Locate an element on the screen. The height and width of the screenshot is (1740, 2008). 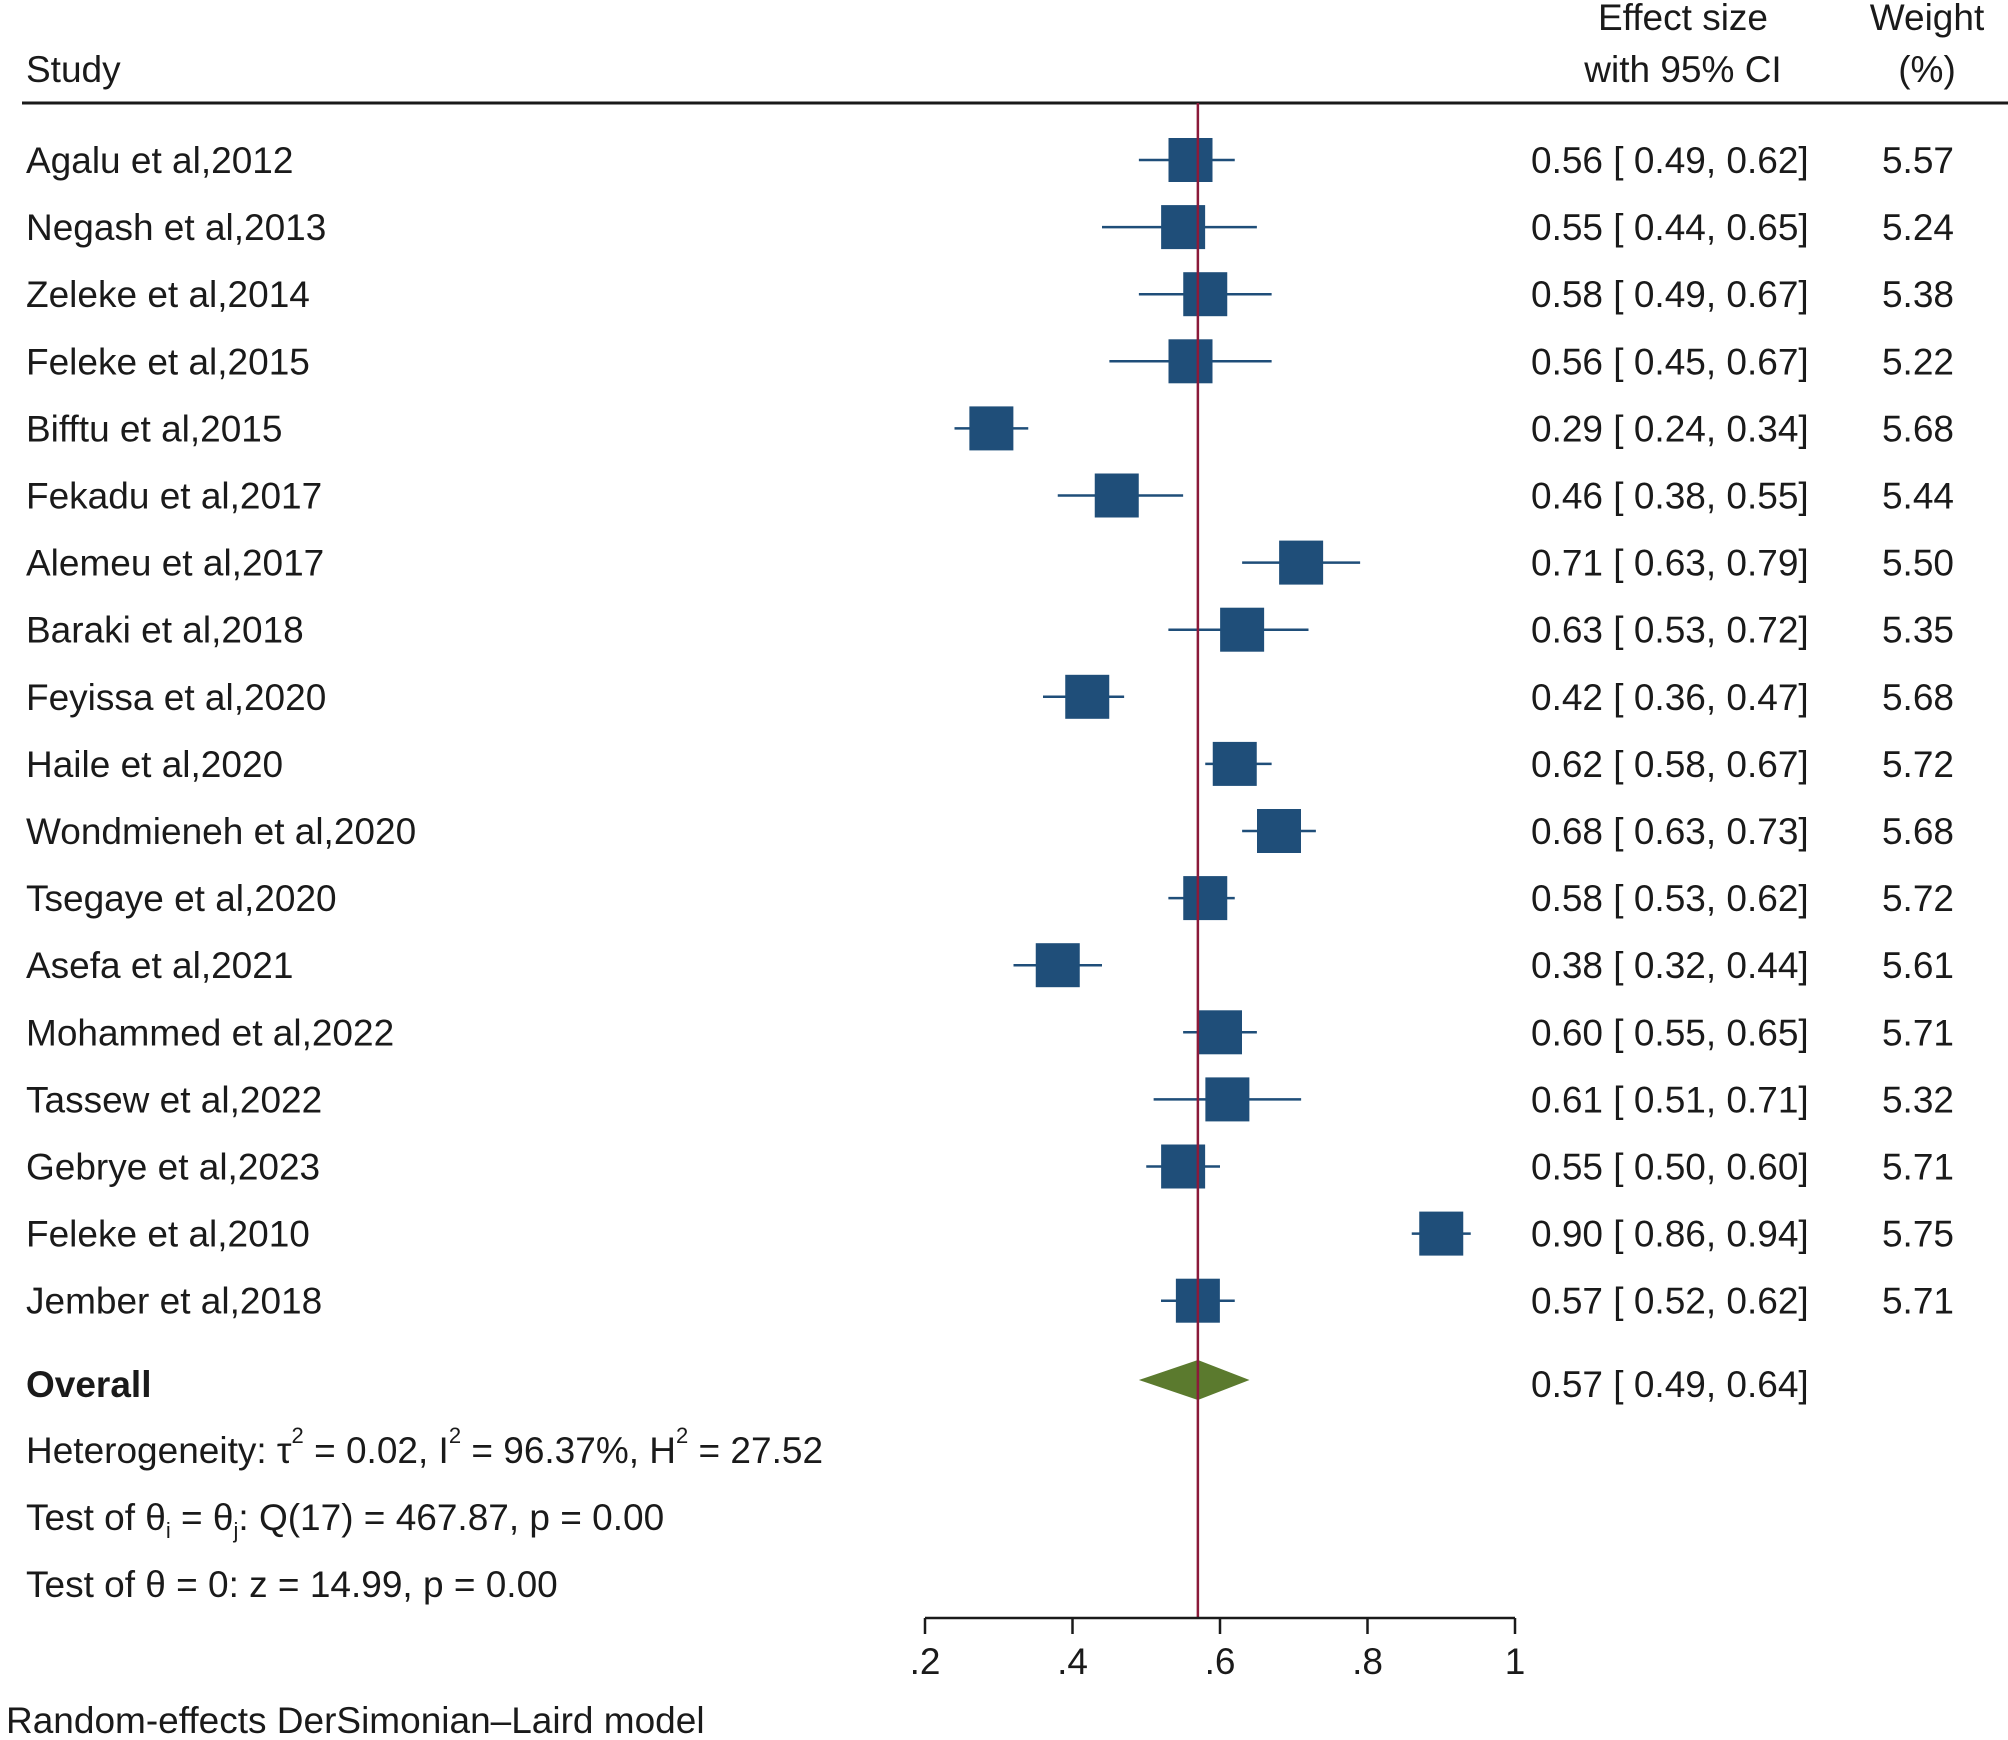
study-ci-text: 0.62 [ 0.58, 0.67] is located at coordinates (1670, 764).